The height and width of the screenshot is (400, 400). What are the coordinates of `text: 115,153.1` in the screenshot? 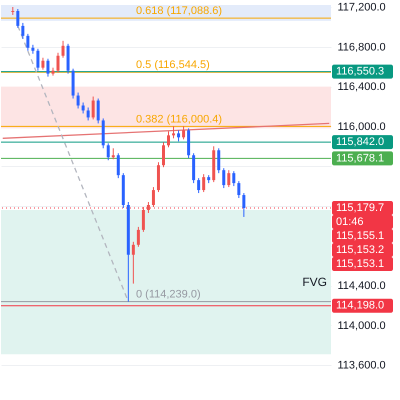 It's located at (360, 264).